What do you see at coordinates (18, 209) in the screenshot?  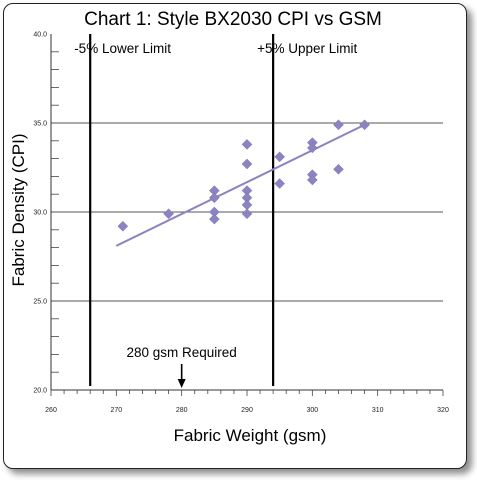 I see `y-axis-title: Fabric Density (CPI)` at bounding box center [18, 209].